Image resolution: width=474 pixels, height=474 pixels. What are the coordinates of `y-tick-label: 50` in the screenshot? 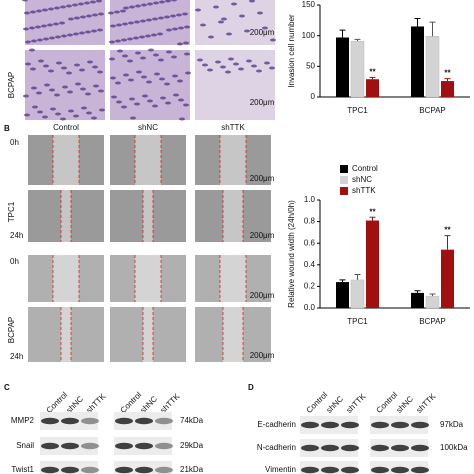 It's located at (310, 65).